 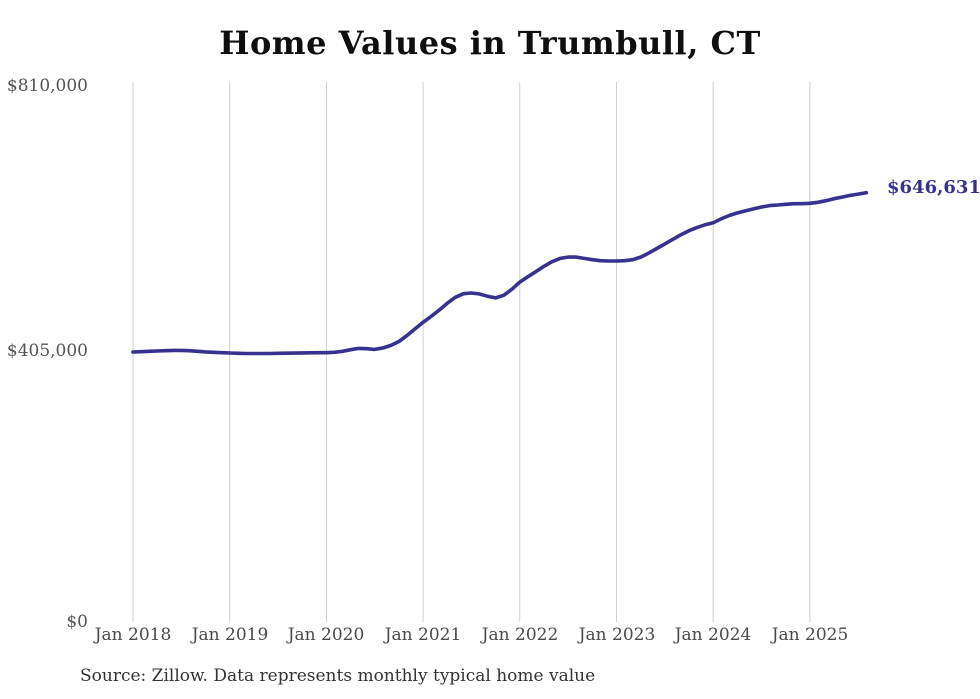 What do you see at coordinates (77, 622) in the screenshot?
I see `y-tick-label: $0` at bounding box center [77, 622].